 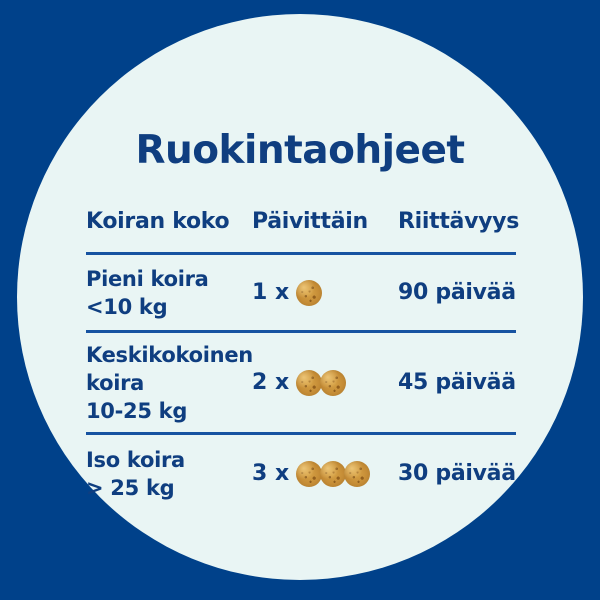 What do you see at coordinates (457, 382) in the screenshot?
I see `duration-cell: 45 päivää` at bounding box center [457, 382].